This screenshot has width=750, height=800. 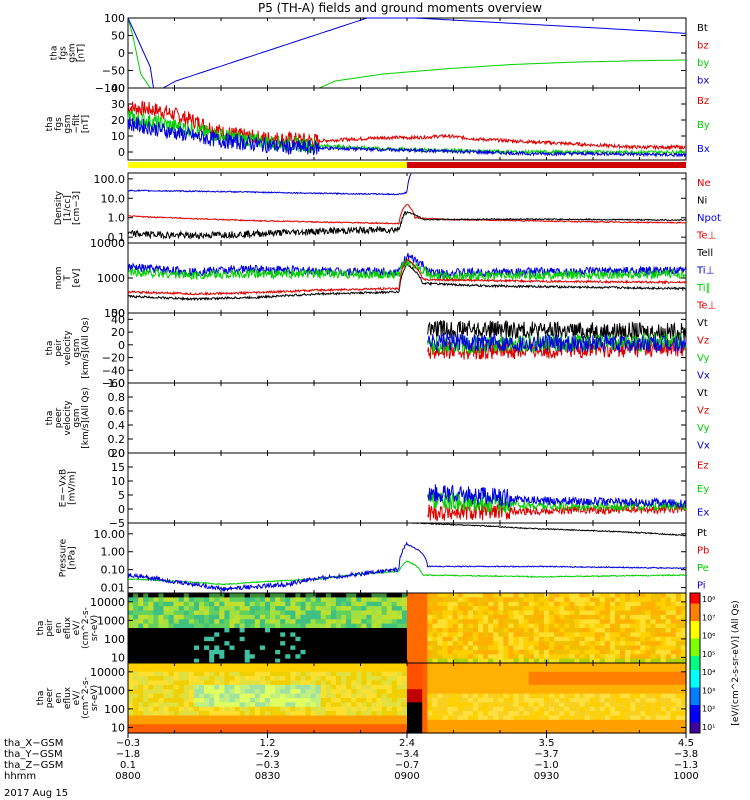 What do you see at coordinates (111, 690) in the screenshot?
I see `y-tick-label: 1000` at bounding box center [111, 690].